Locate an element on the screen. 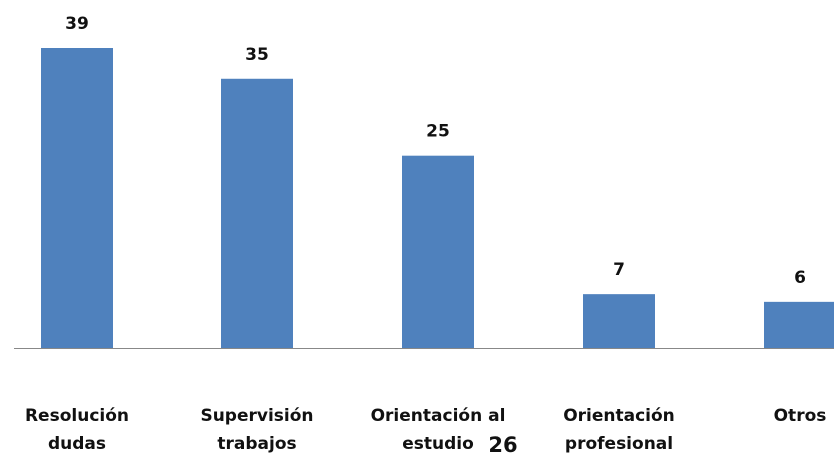 The image size is (834, 468). value-label: 39 is located at coordinates (77, 24).